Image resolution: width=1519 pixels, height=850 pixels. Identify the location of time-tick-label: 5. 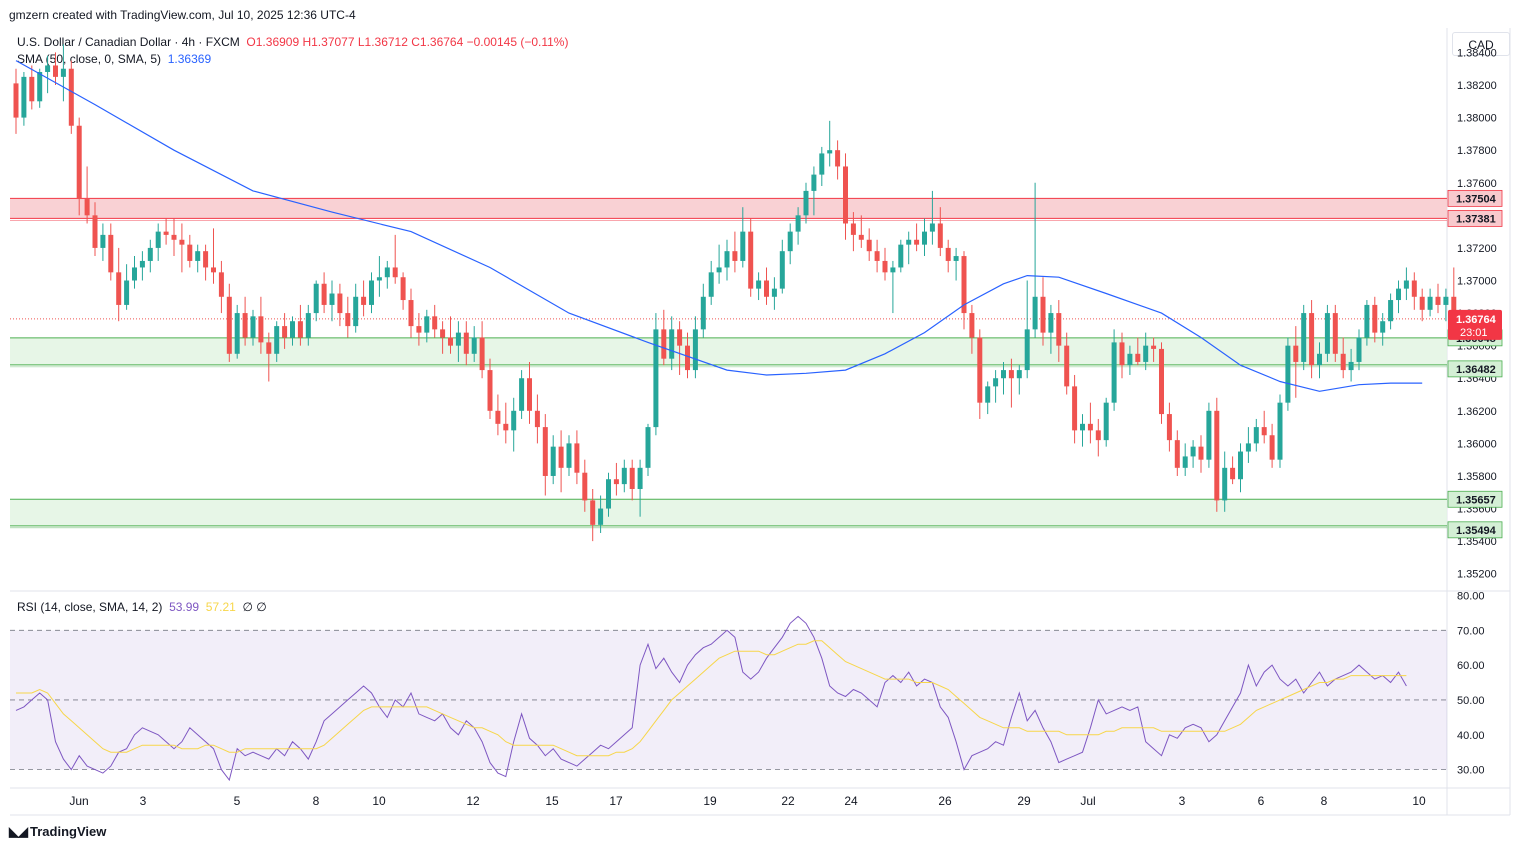
(237, 801).